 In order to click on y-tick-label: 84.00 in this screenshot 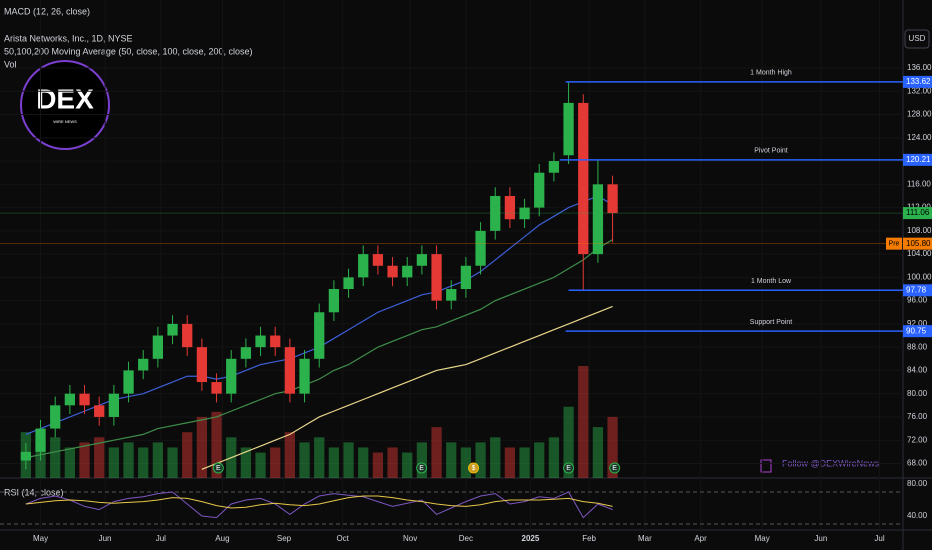, I will do `click(917, 370)`.